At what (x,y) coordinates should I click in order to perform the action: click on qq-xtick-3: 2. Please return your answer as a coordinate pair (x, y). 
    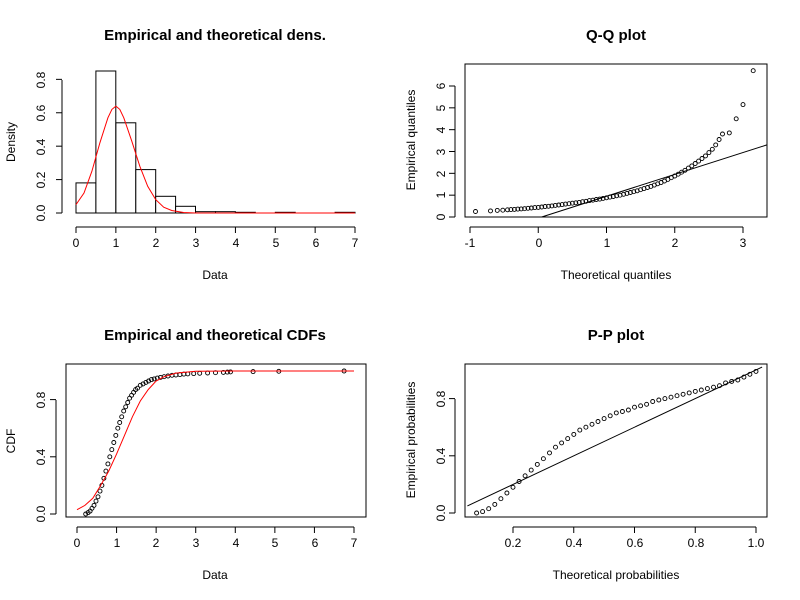
    Looking at the image, I should click on (675, 243).